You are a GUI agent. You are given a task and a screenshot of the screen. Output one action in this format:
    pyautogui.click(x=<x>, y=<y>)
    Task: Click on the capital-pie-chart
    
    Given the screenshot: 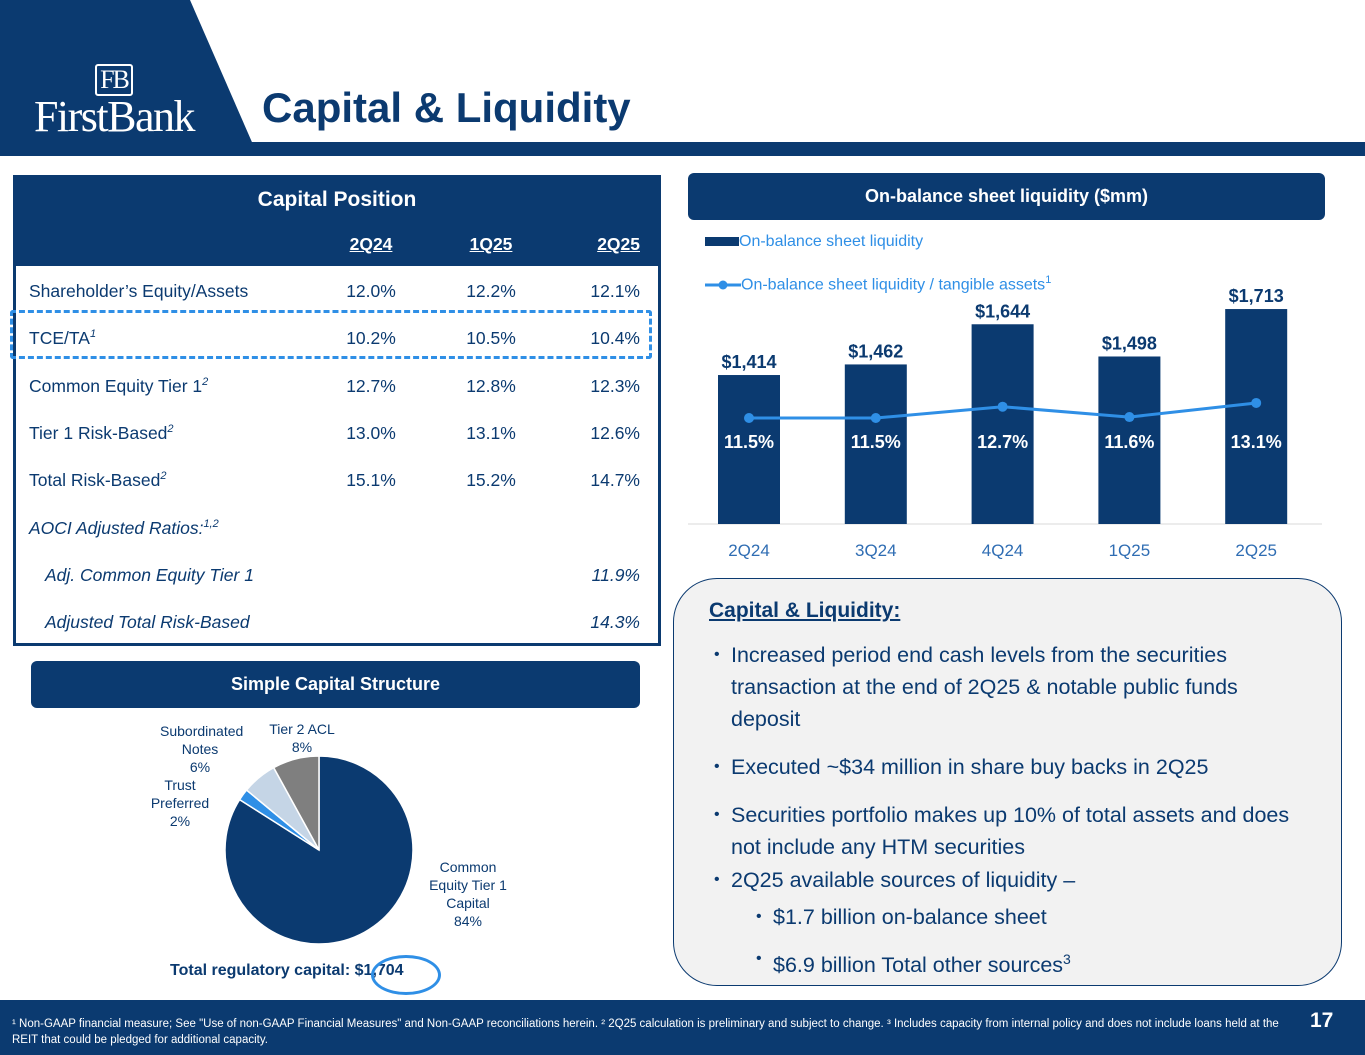 What is the action you would take?
    pyautogui.click(x=319, y=850)
    